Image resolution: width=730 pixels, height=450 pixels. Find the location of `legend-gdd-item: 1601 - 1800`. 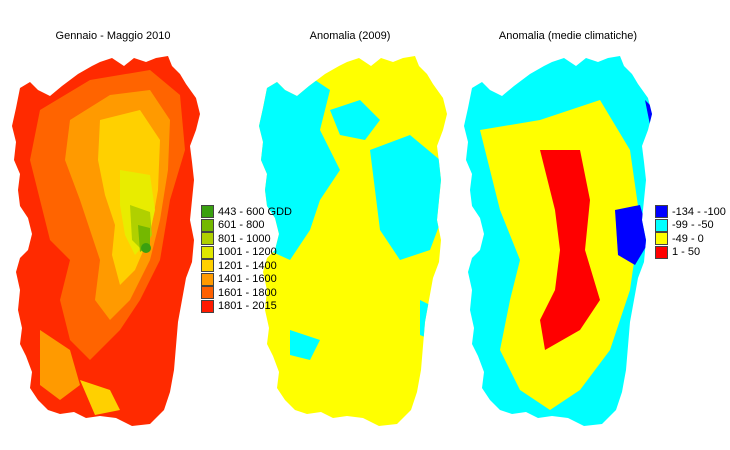

legend-gdd-item: 1601 - 1800 is located at coordinates (246, 293).